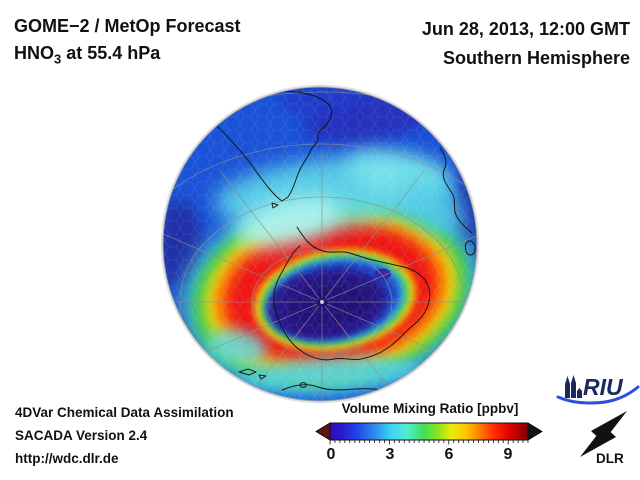 The width and height of the screenshot is (640, 480). Describe the element at coordinates (390, 454) in the screenshot. I see `tick-label-3: 3` at that location.